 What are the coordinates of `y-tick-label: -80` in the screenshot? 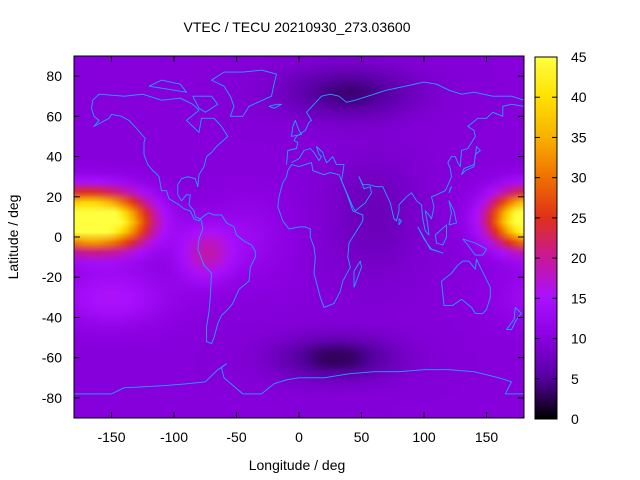 It's located at (52, 398).